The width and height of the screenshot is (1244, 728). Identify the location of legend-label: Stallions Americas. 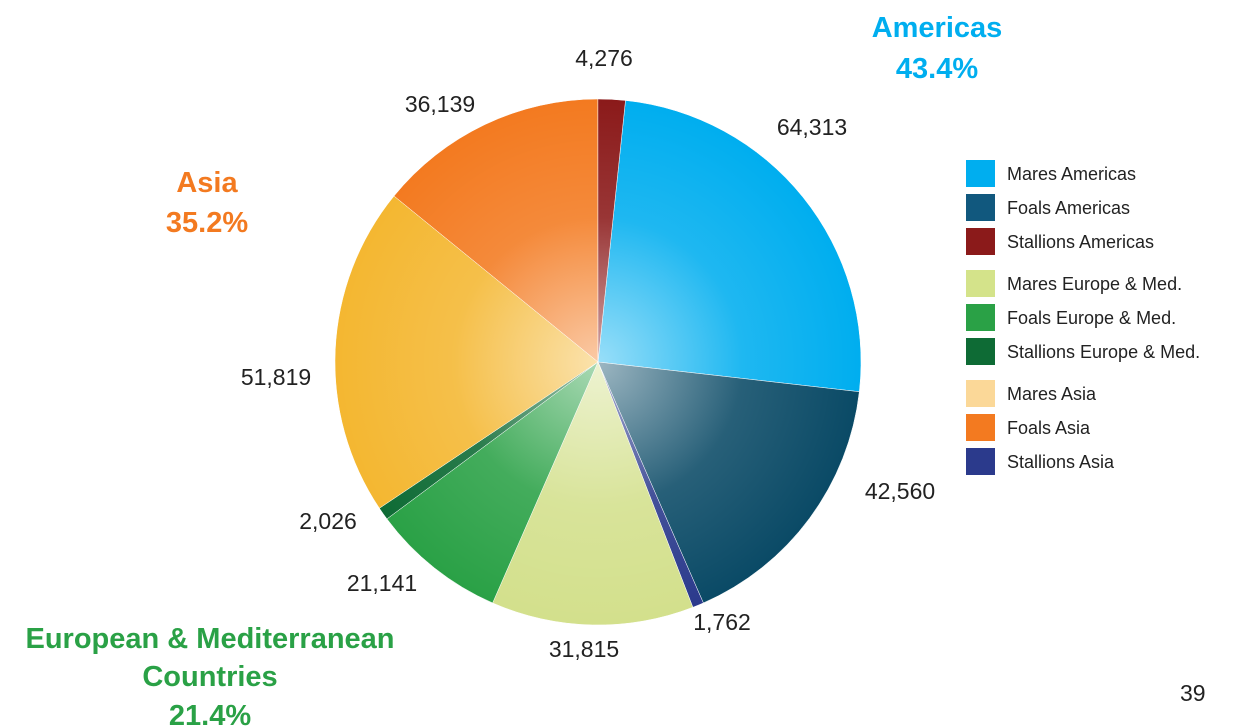
(1080, 242).